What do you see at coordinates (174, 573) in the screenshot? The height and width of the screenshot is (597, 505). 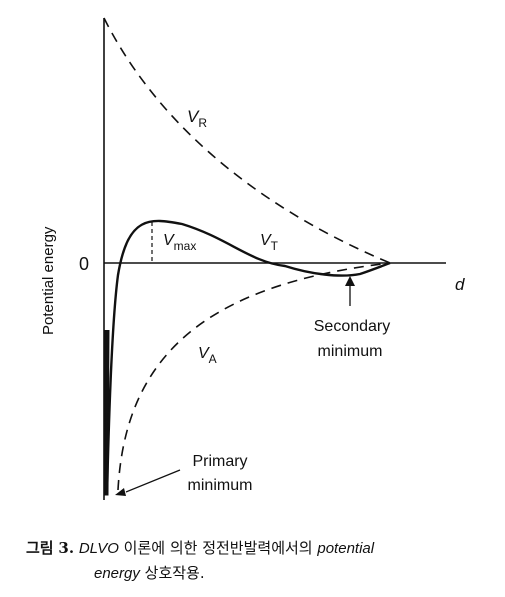 I see `caption-korean-2: 상호작용.` at bounding box center [174, 573].